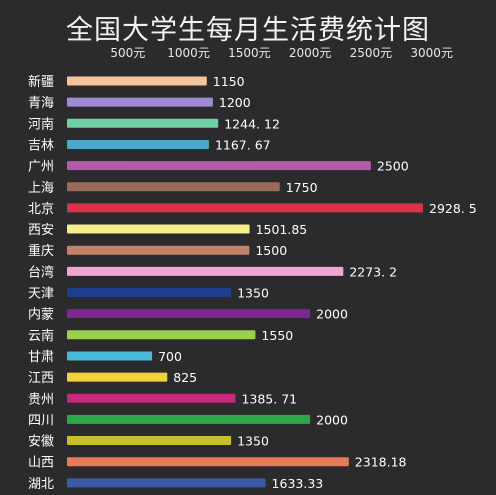 This screenshot has width=496, height=495. I want to click on category-label: 上海, so click(41, 188).